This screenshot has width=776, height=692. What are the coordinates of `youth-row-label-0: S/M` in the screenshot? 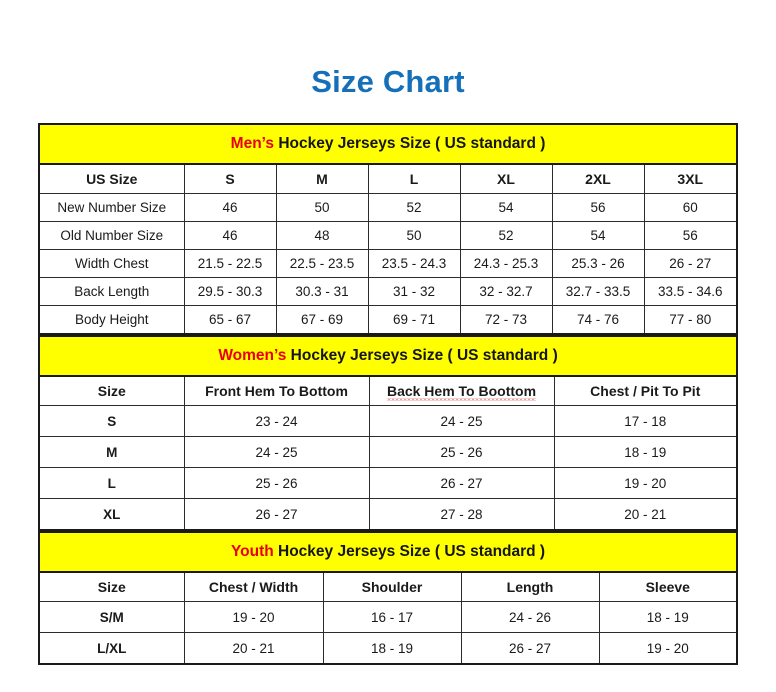 It's located at (111, 617).